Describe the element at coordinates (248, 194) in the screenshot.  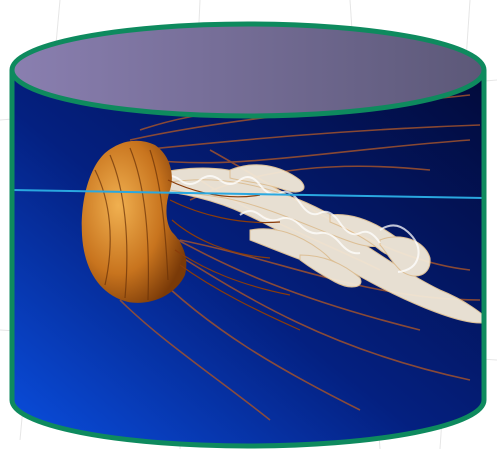
I see `horizon-line` at that location.